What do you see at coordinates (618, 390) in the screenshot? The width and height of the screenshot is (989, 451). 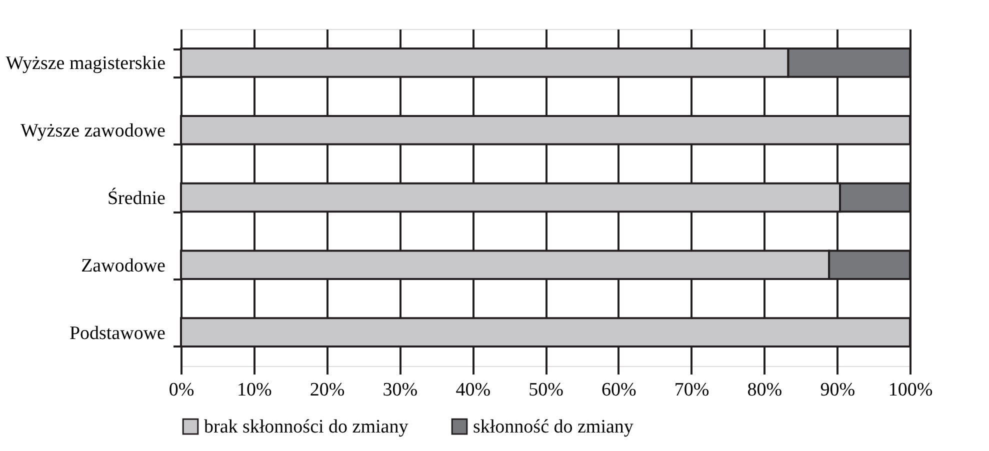 I see `x-tick-label: 60%` at bounding box center [618, 390].